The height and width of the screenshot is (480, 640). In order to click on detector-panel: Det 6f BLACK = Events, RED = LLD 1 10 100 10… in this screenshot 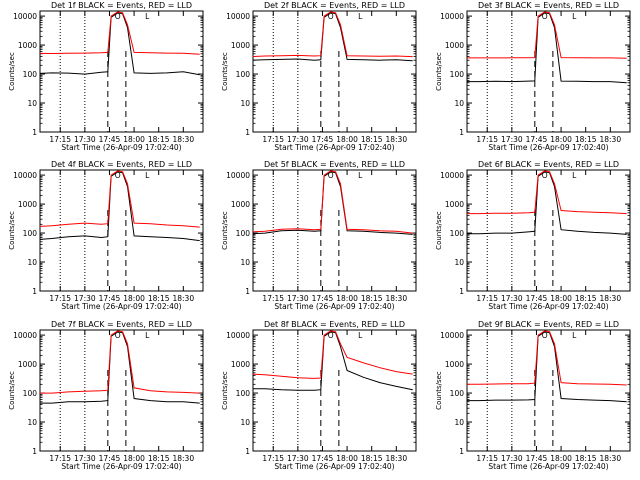, I will do `click(533, 235)`.